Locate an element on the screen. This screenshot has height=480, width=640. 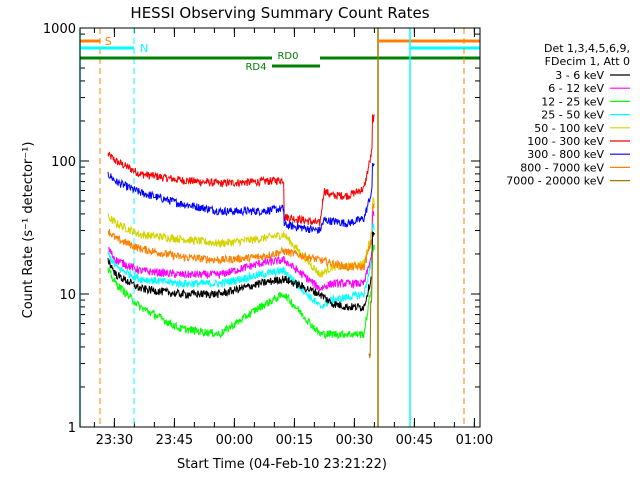
x-tick-label: 00:45 is located at coordinates (414, 440).